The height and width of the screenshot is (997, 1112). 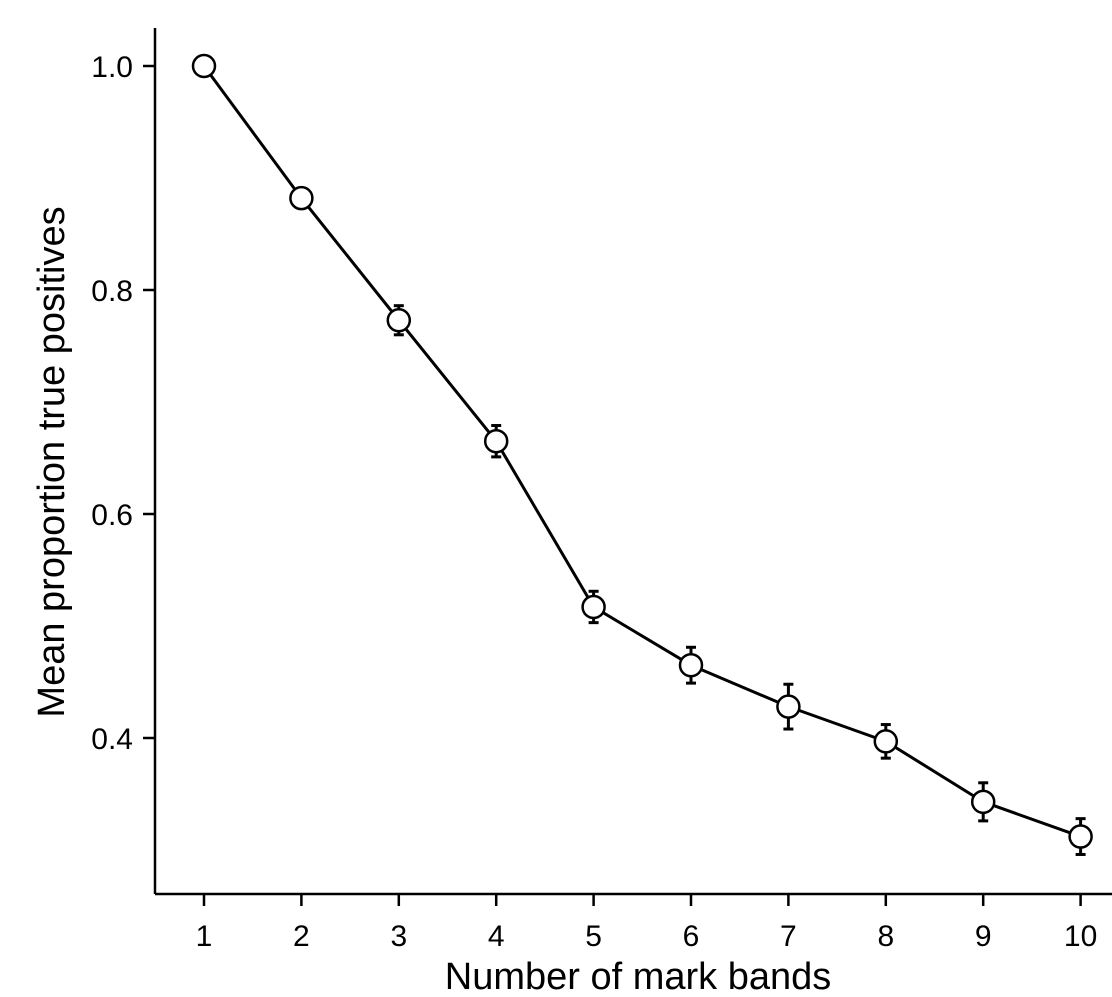 What do you see at coordinates (983, 936) in the screenshot?
I see `x-tick-label: 9` at bounding box center [983, 936].